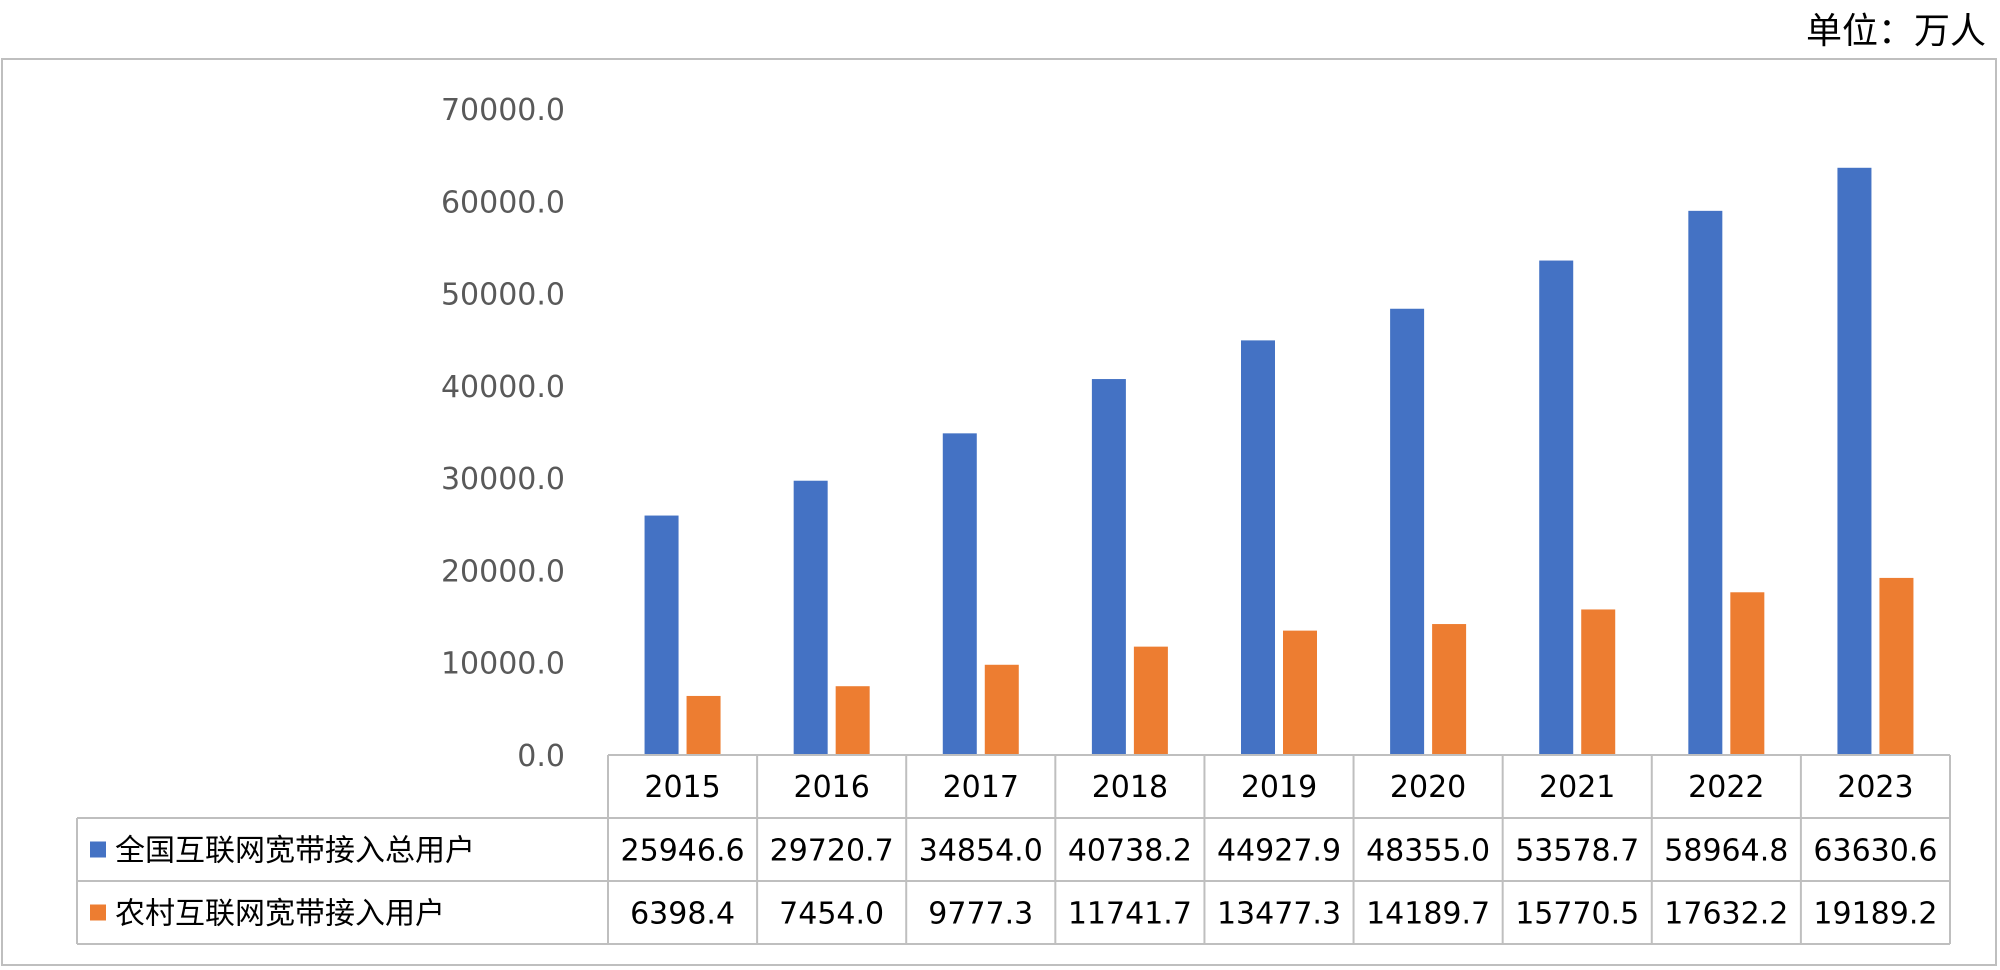 The image size is (2000, 970). Describe the element at coordinates (503, 387) in the screenshot. I see `y-tick-label: 40000.0` at that location.